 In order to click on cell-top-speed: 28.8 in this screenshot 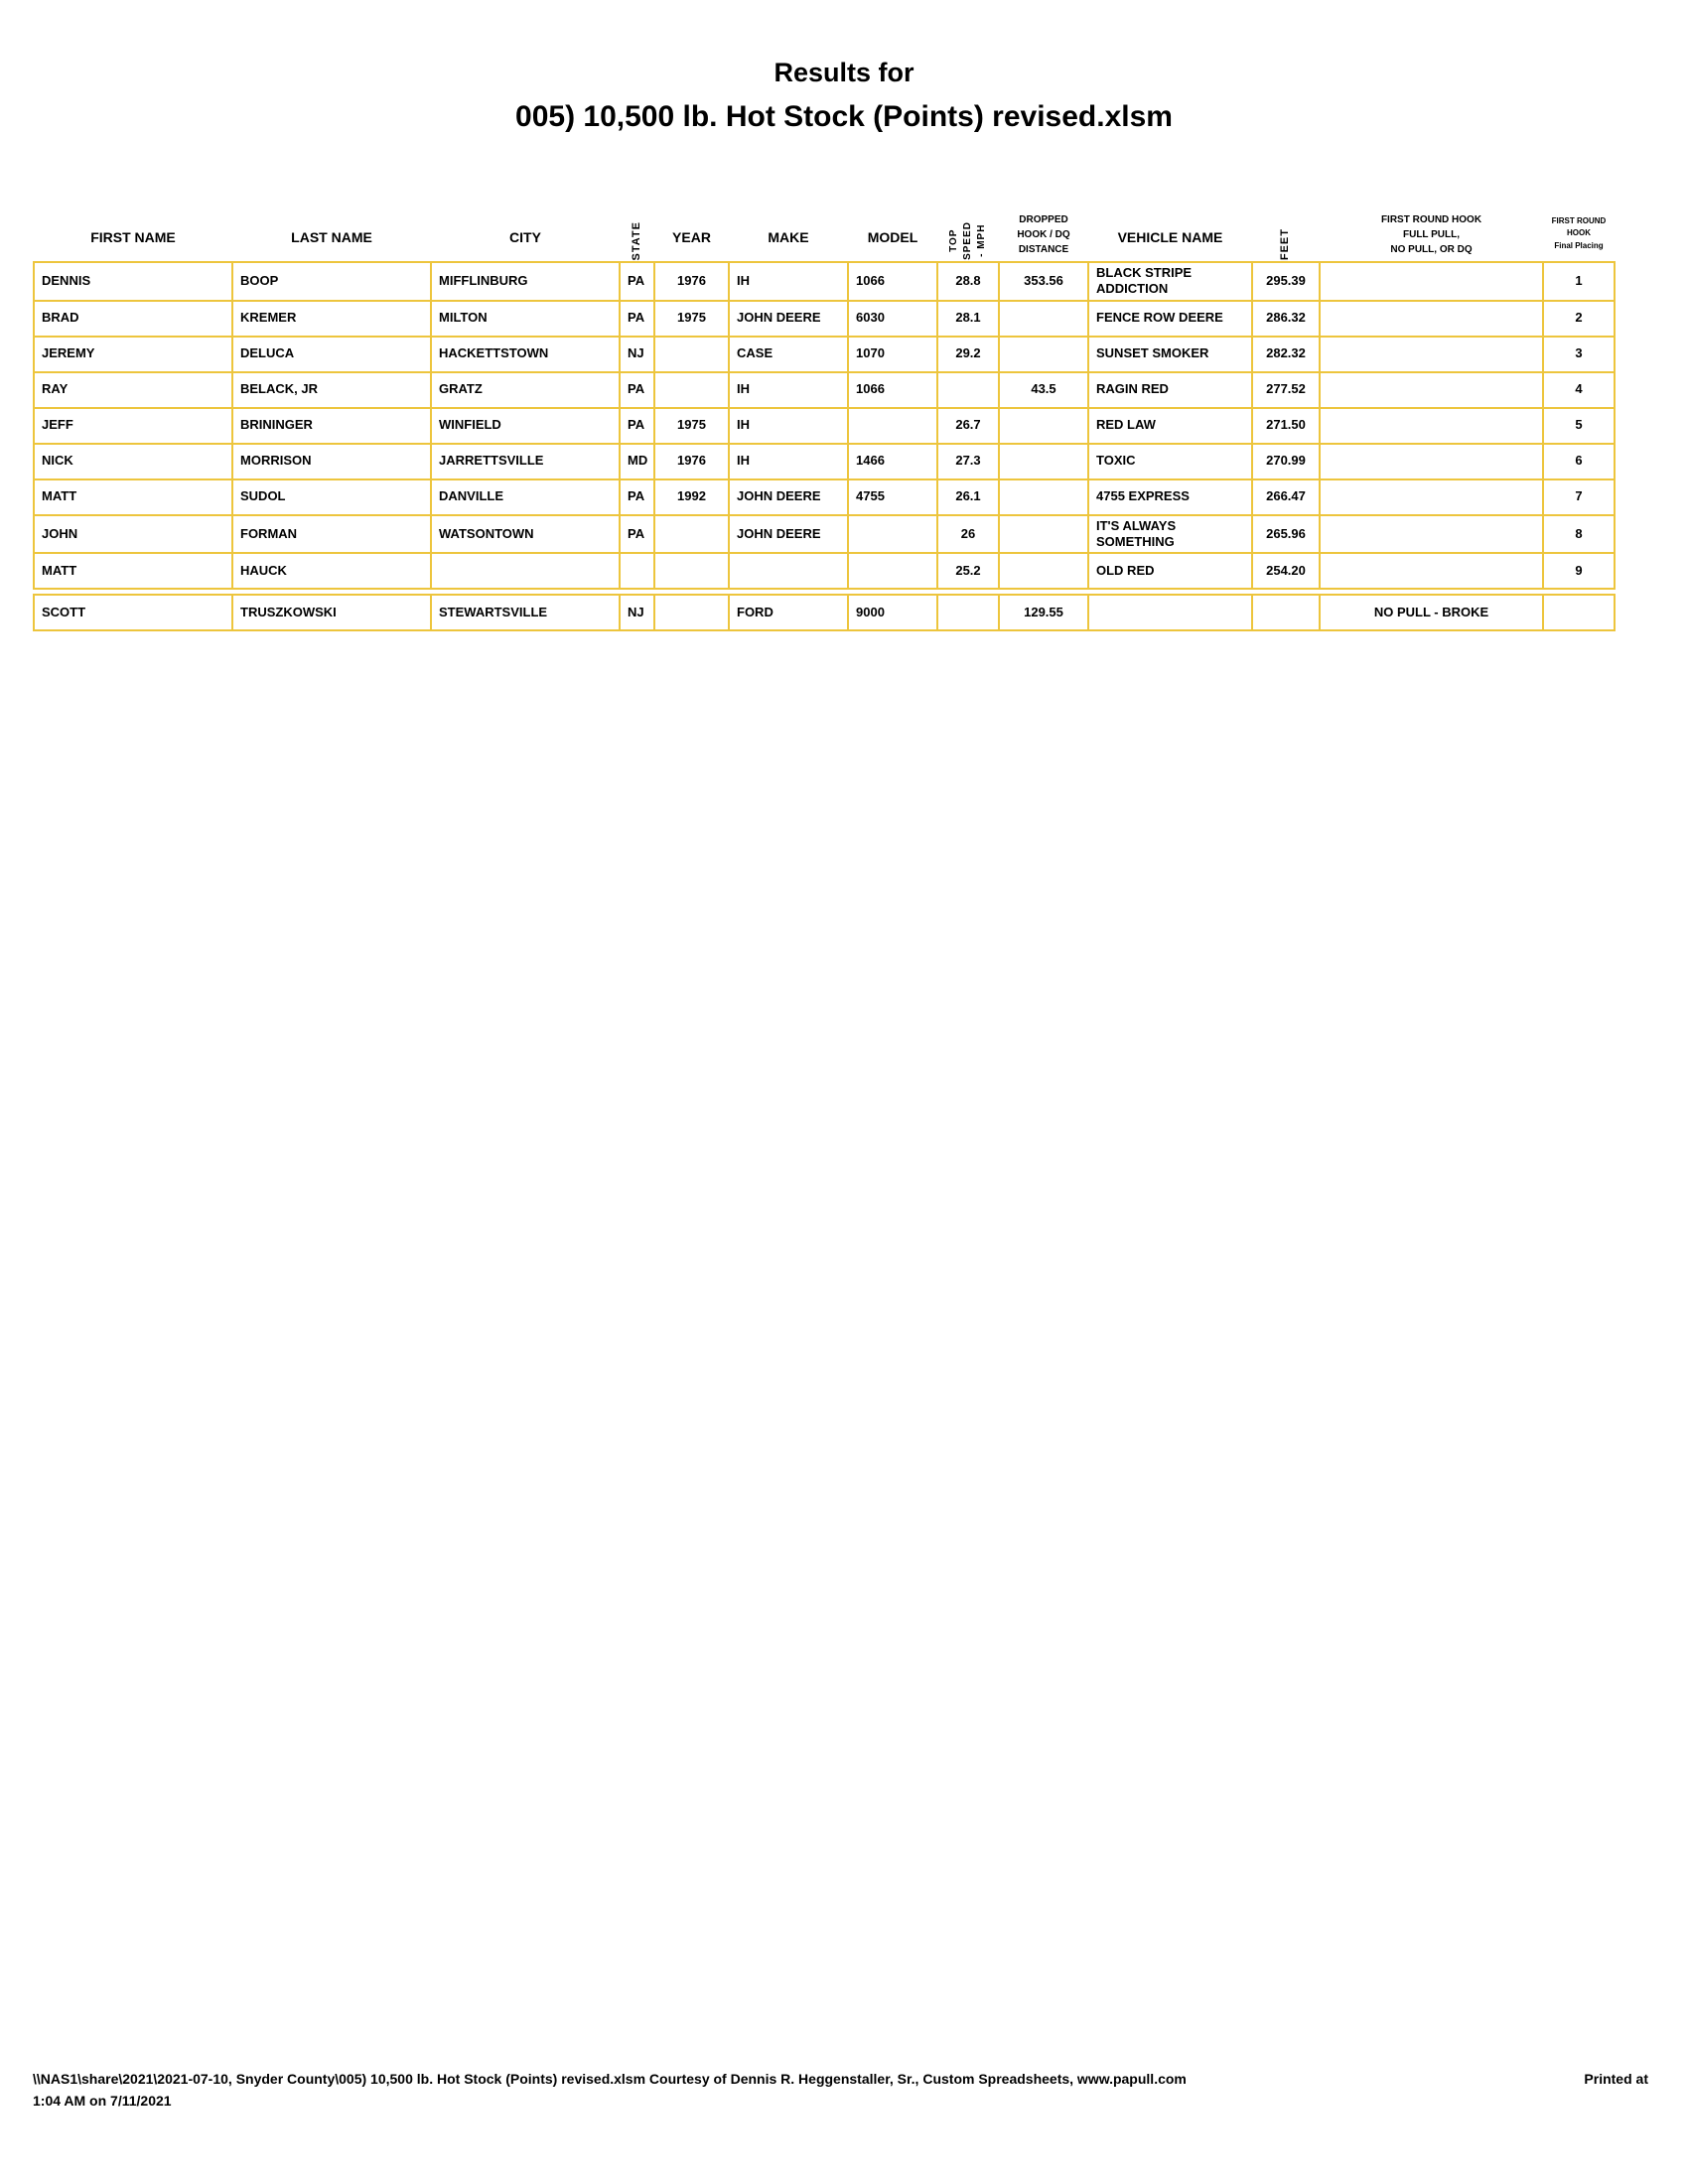, I will do `click(968, 281)`.